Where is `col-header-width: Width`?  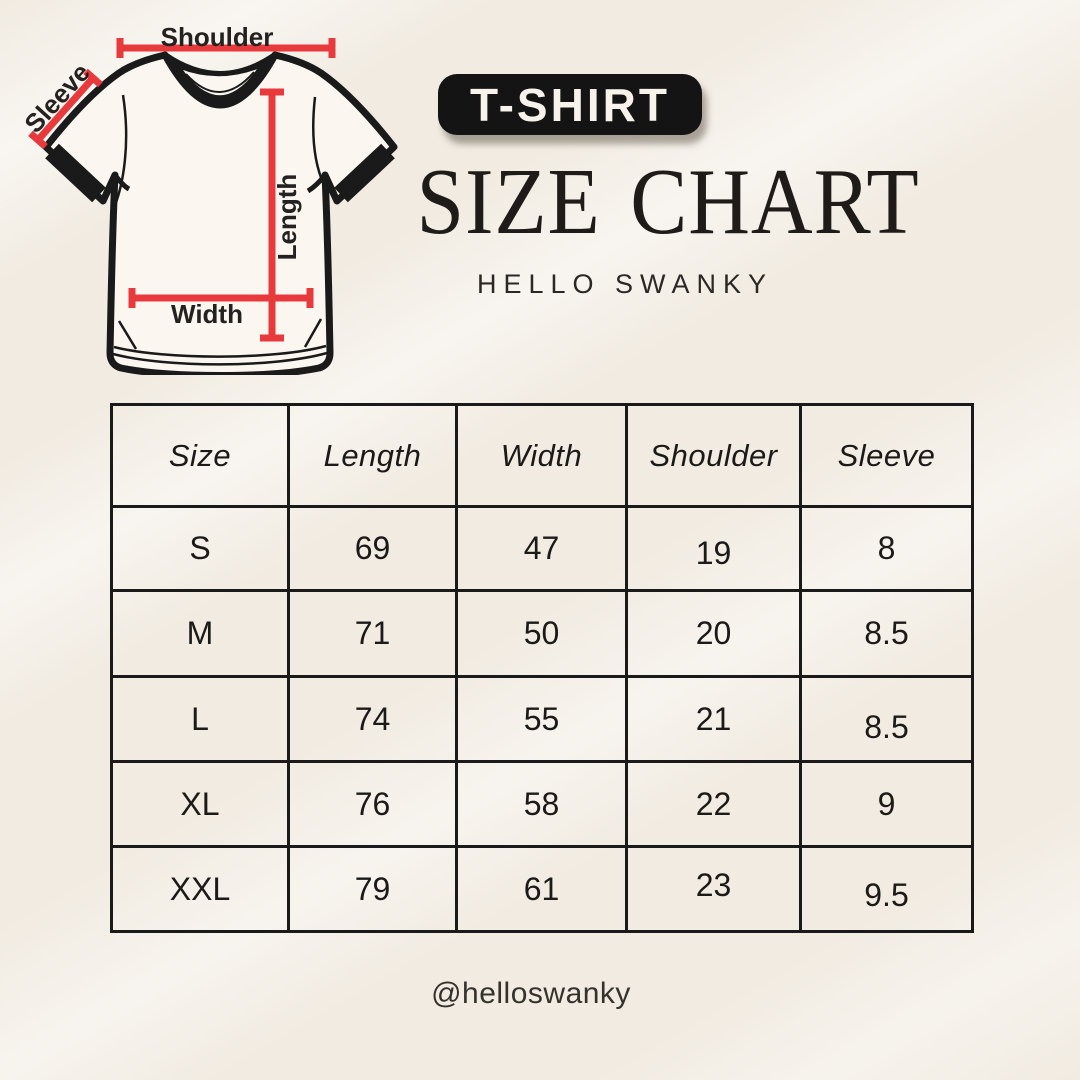
col-header-width: Width is located at coordinates (541, 455).